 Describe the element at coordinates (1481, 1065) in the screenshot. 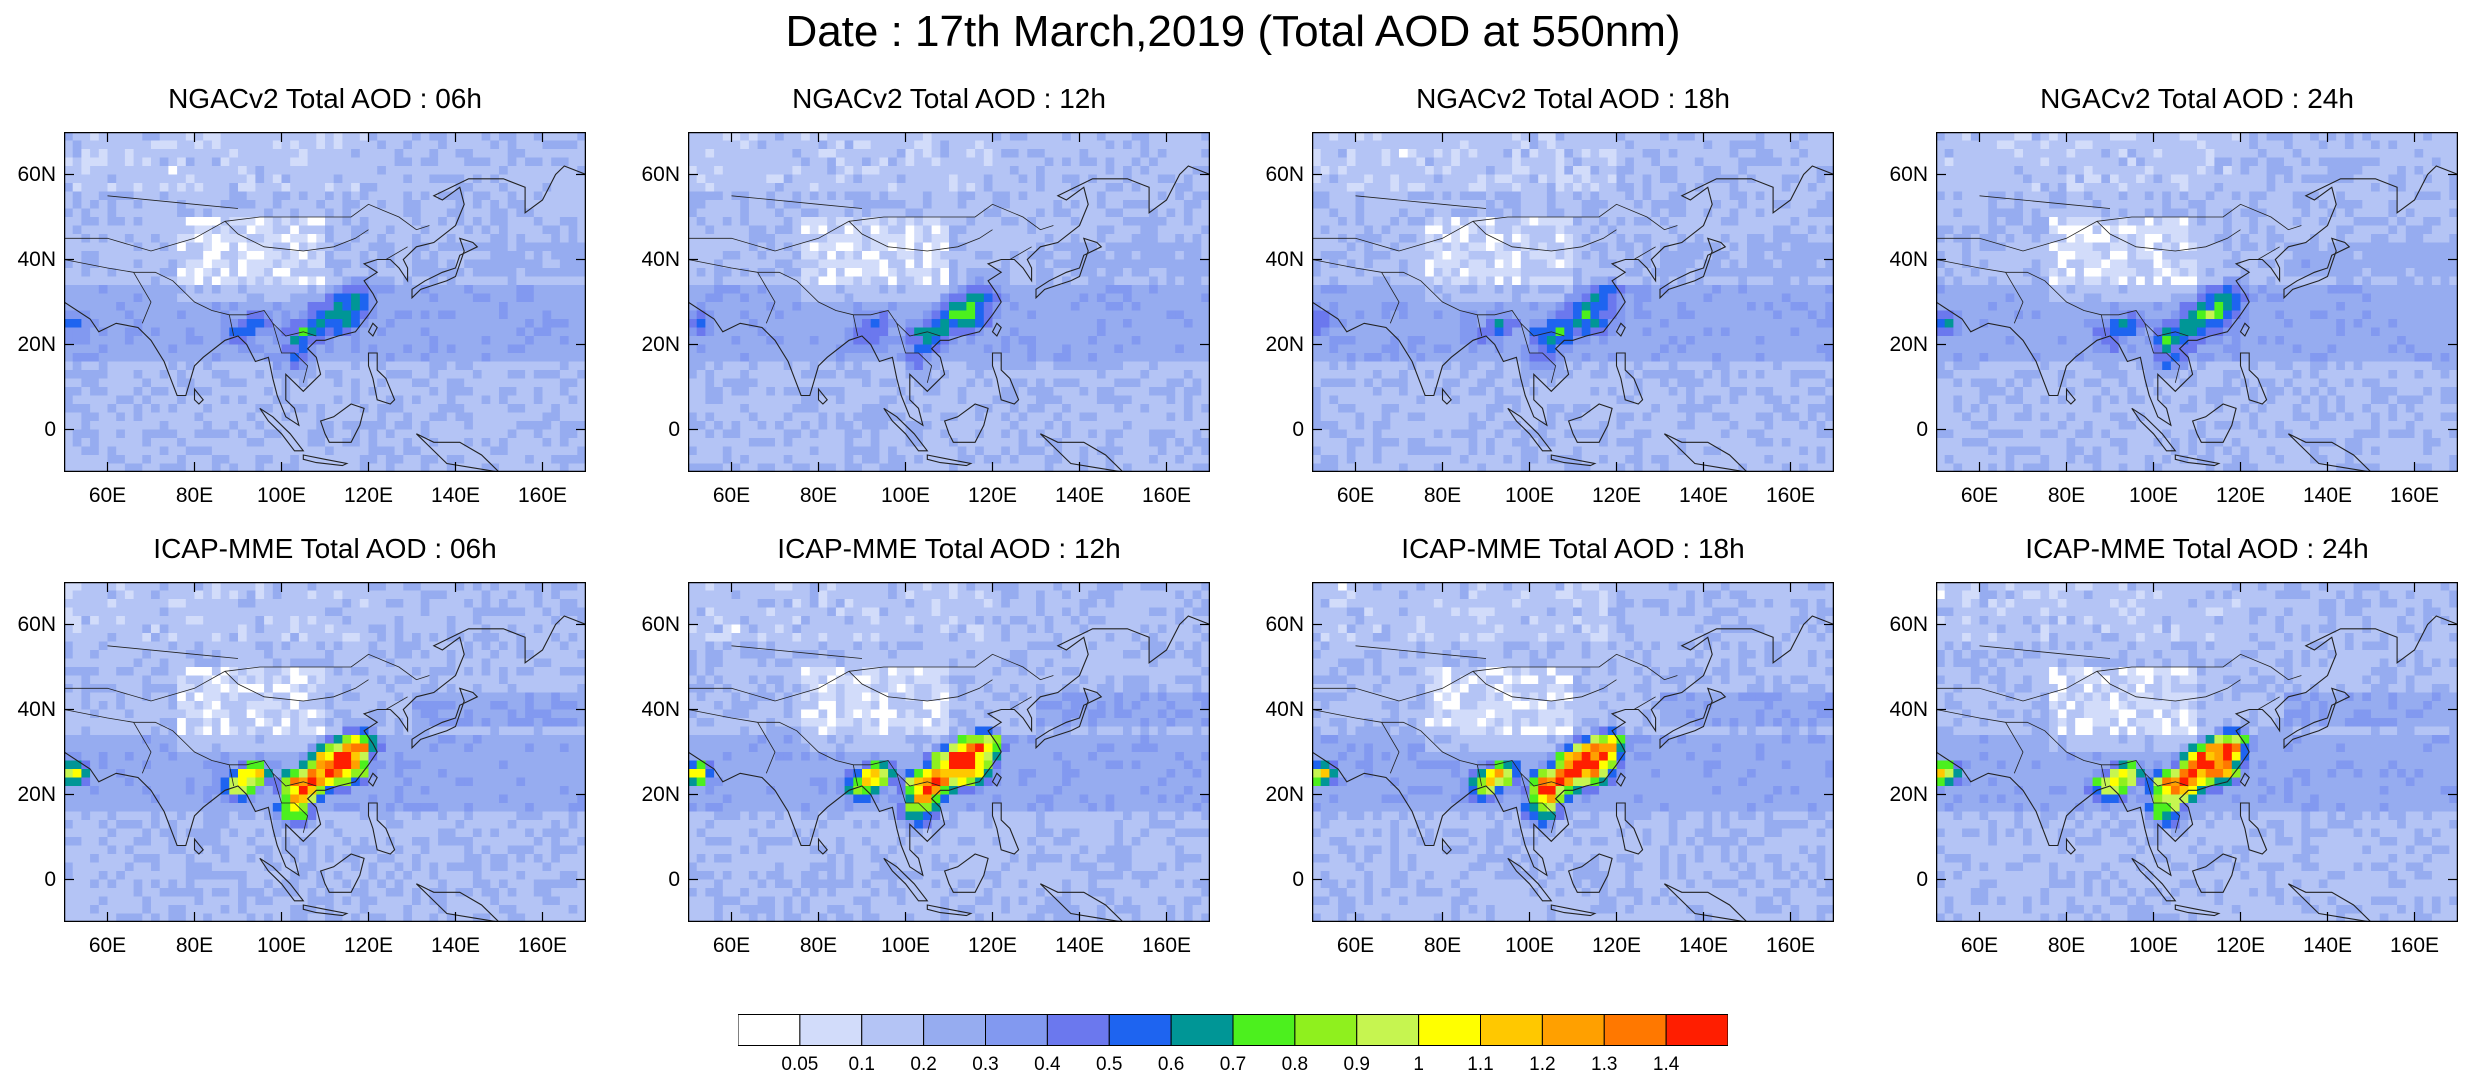

I see `colorbar-label: 1.1` at that location.